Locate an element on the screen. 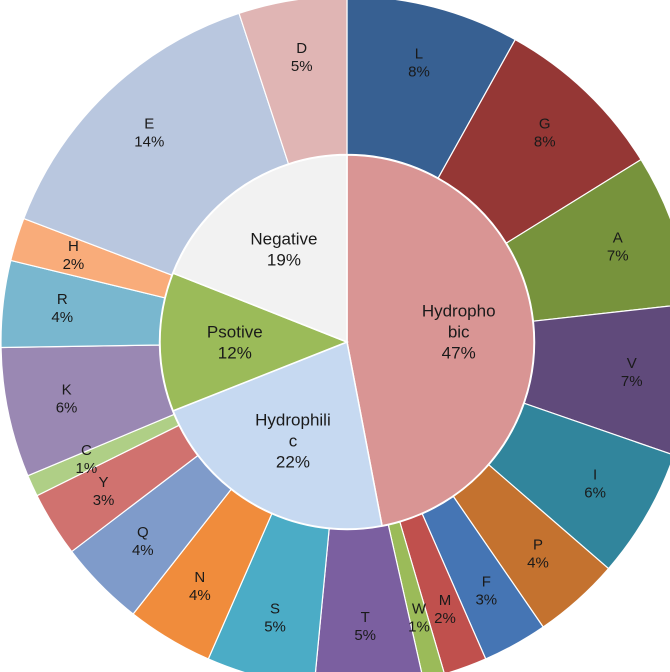 The width and height of the screenshot is (670, 672). outer-label-p: P 4% is located at coordinates (538, 554).